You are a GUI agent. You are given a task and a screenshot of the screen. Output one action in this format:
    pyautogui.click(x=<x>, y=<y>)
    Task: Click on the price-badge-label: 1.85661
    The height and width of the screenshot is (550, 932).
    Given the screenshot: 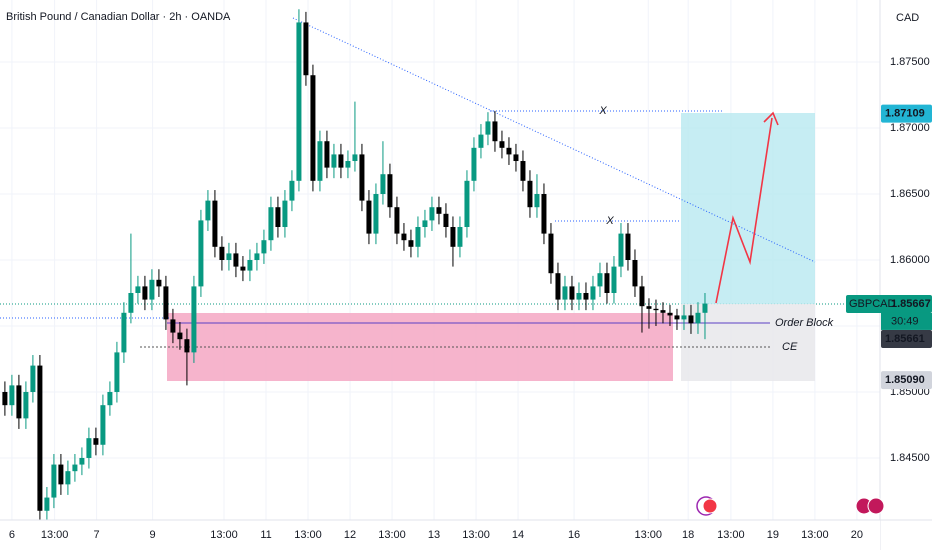 What is the action you would take?
    pyautogui.click(x=905, y=339)
    